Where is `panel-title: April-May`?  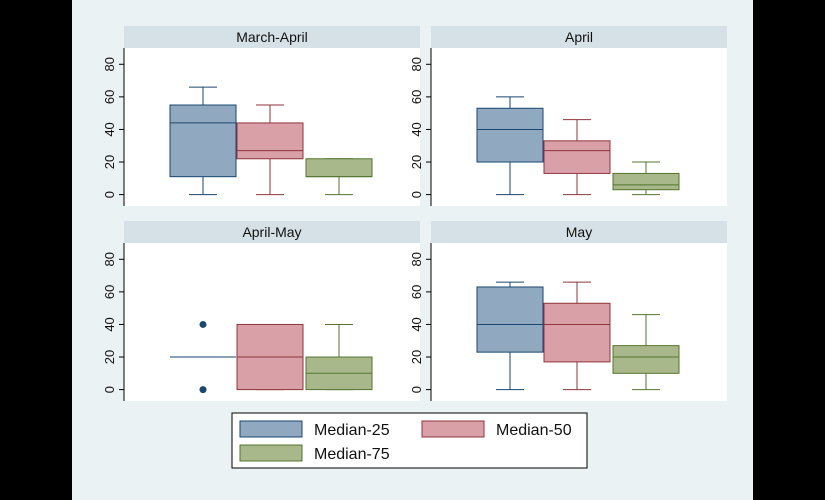 panel-title: April-May is located at coordinates (271, 232).